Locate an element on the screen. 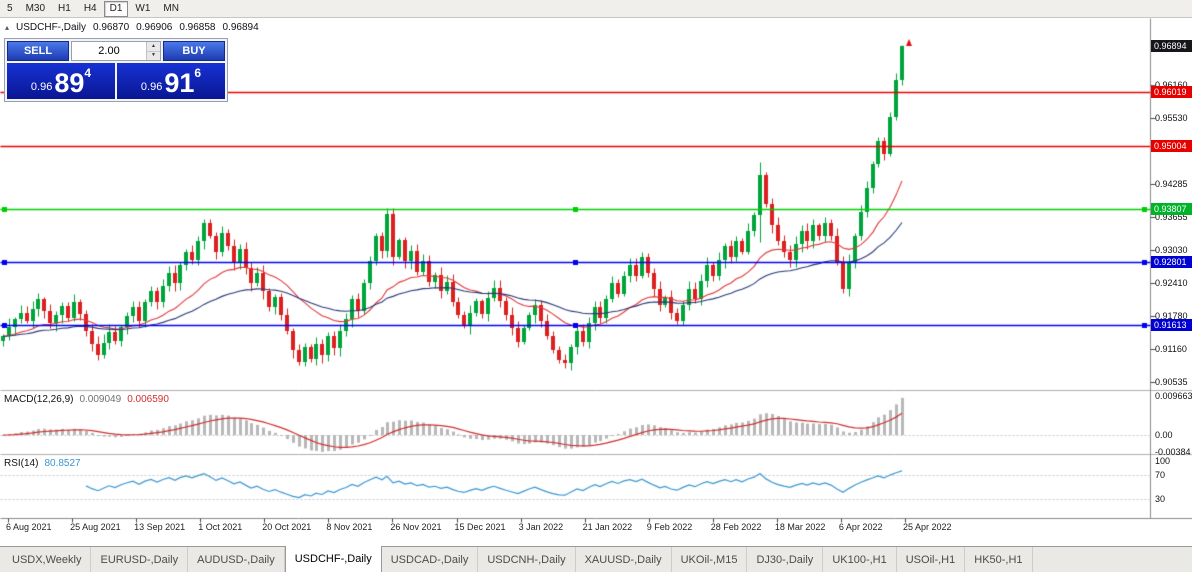 Image resolution: width=1192 pixels, height=572 pixels. timeframe-toolbar: 5 M30 H1 H4 D1 W1 MN is located at coordinates (596, 9).